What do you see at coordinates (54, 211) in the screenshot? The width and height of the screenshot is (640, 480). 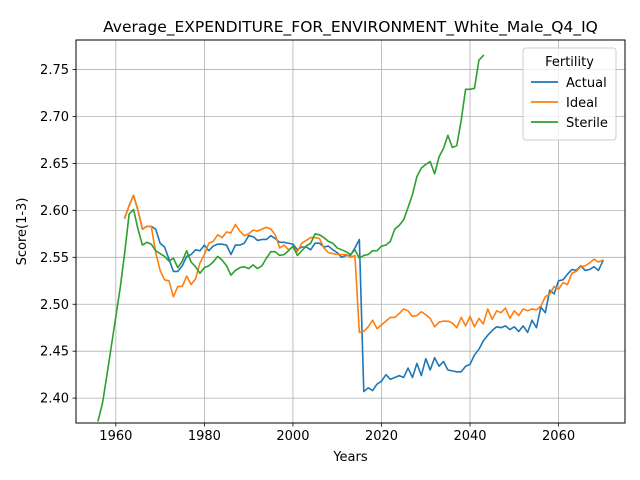 I see `y-tick-label: 2.60` at bounding box center [54, 211].